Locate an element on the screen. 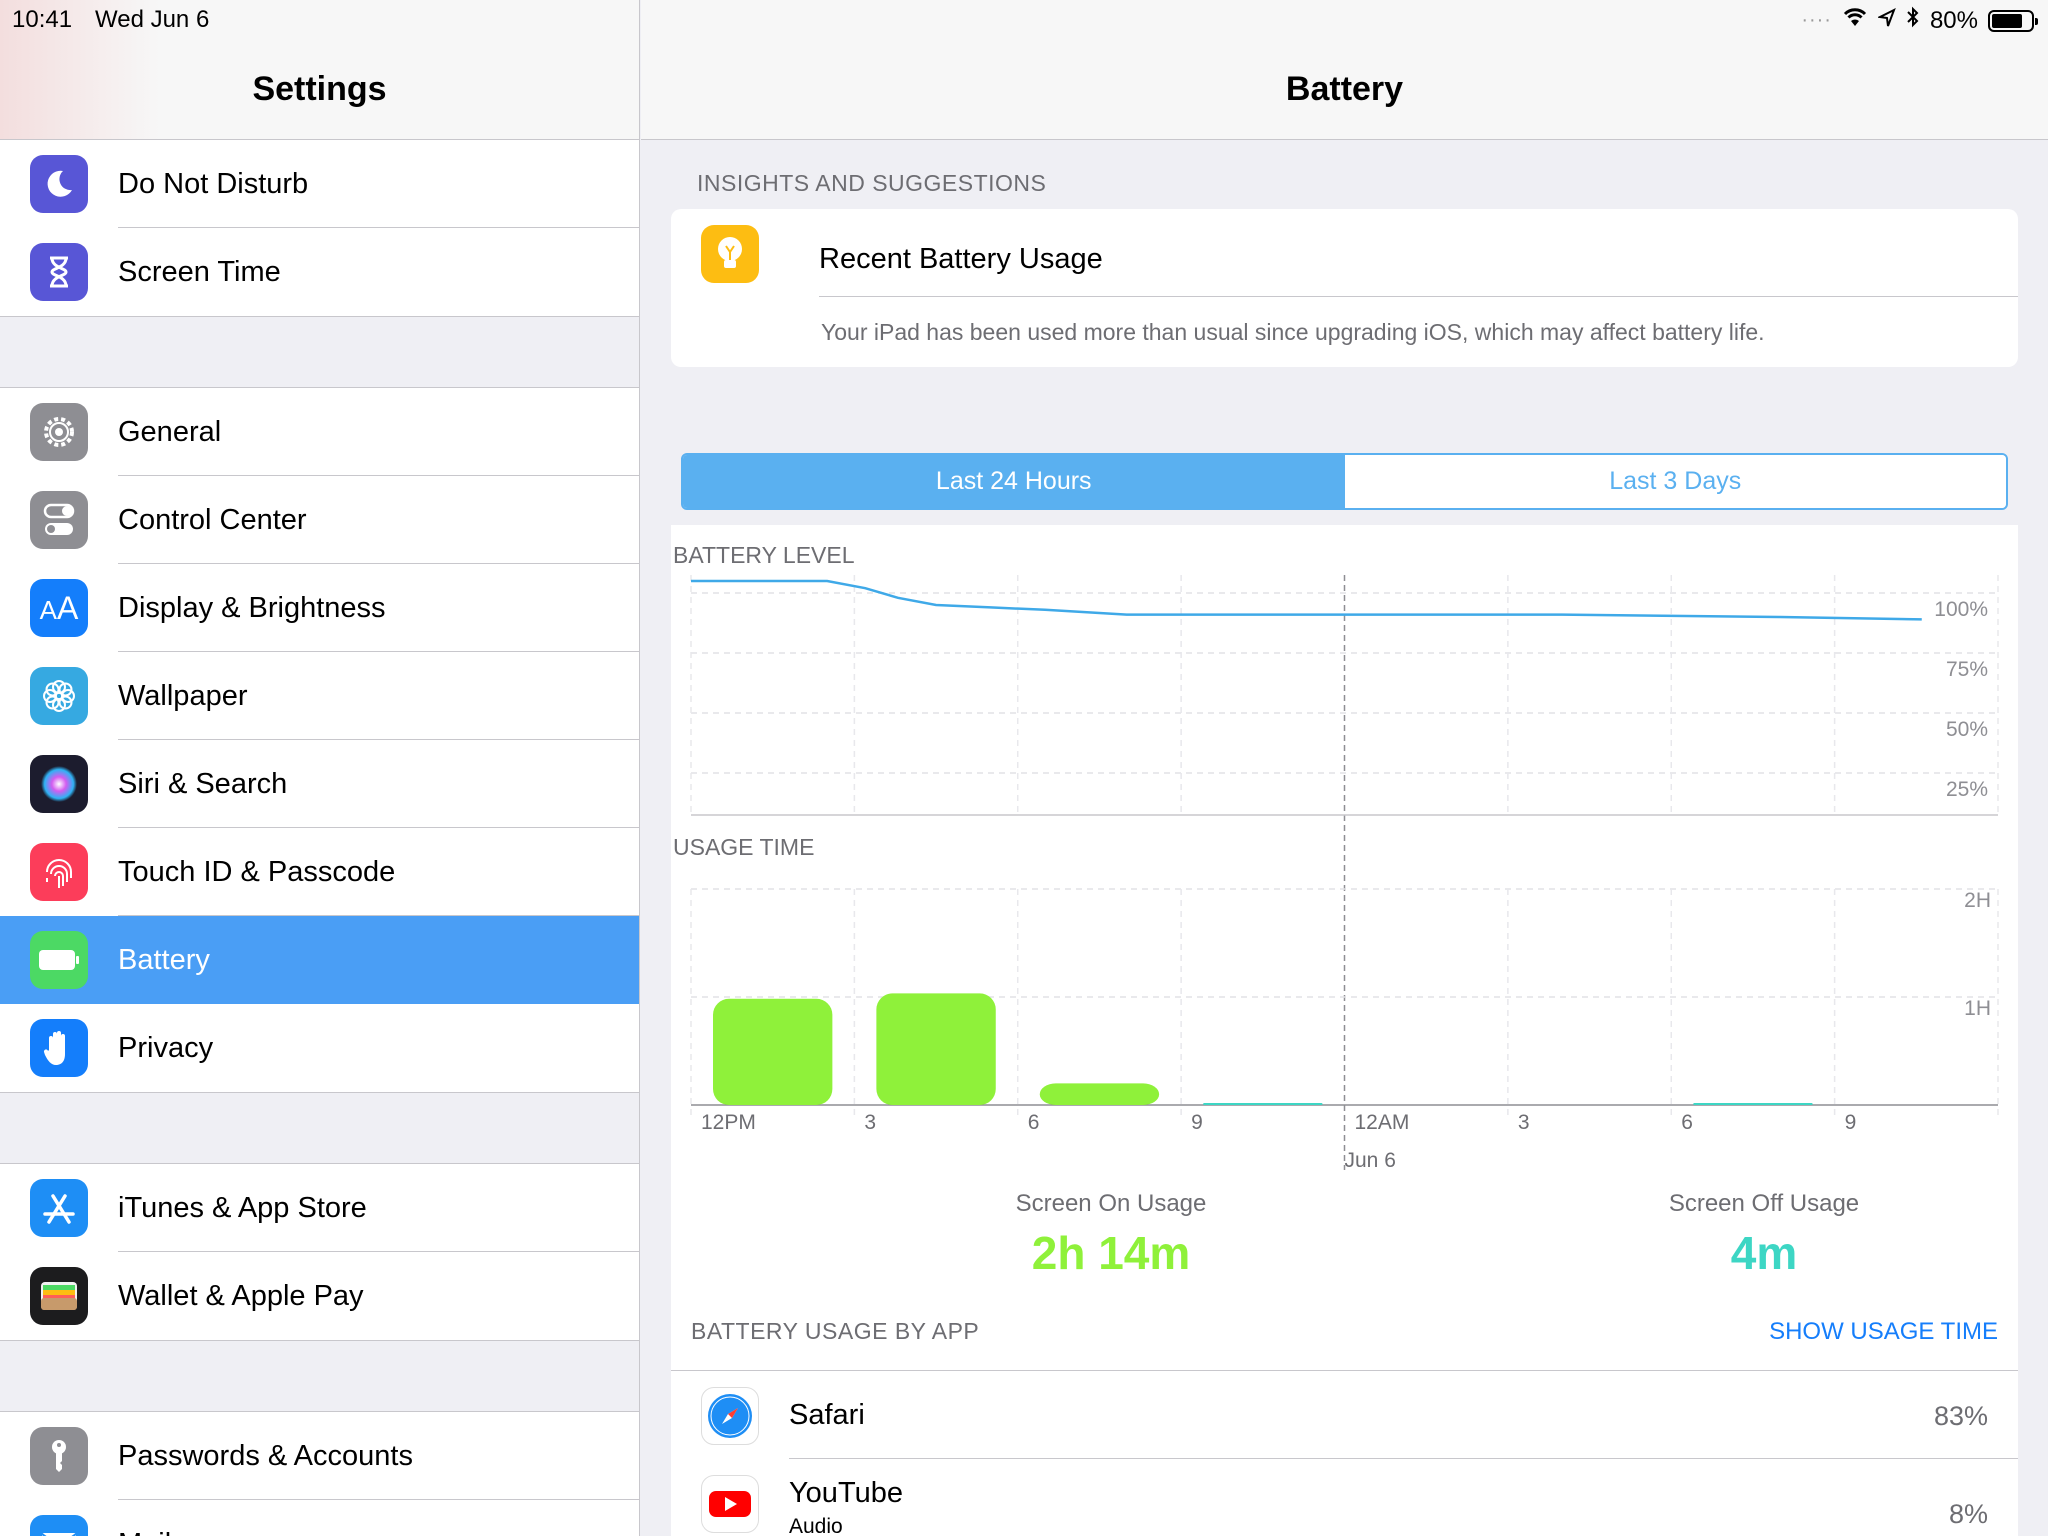 This screenshot has width=2048, height=1536. screen-on-usage: Screen On Usage 2h 14m is located at coordinates (1111, 1235).